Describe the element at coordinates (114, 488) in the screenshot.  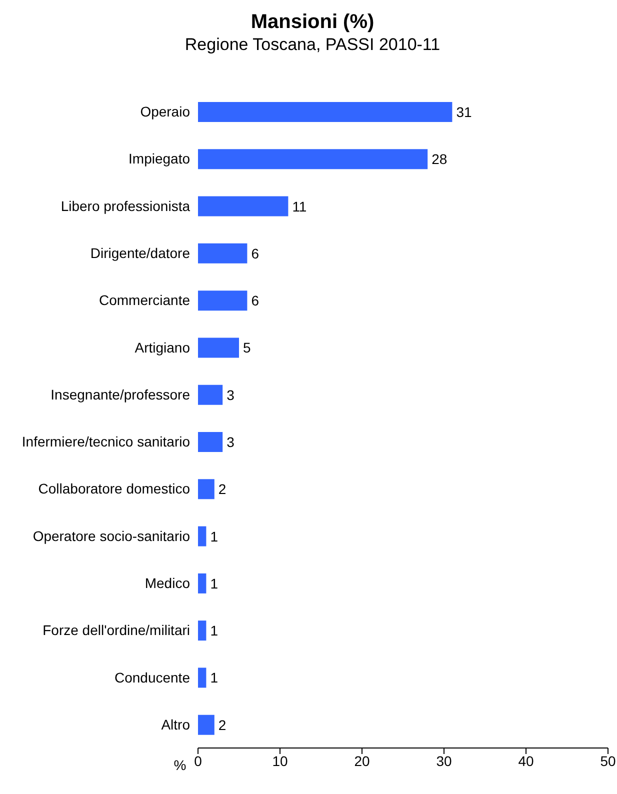
I see `y-tick-label: Collaboratore domestico` at that location.